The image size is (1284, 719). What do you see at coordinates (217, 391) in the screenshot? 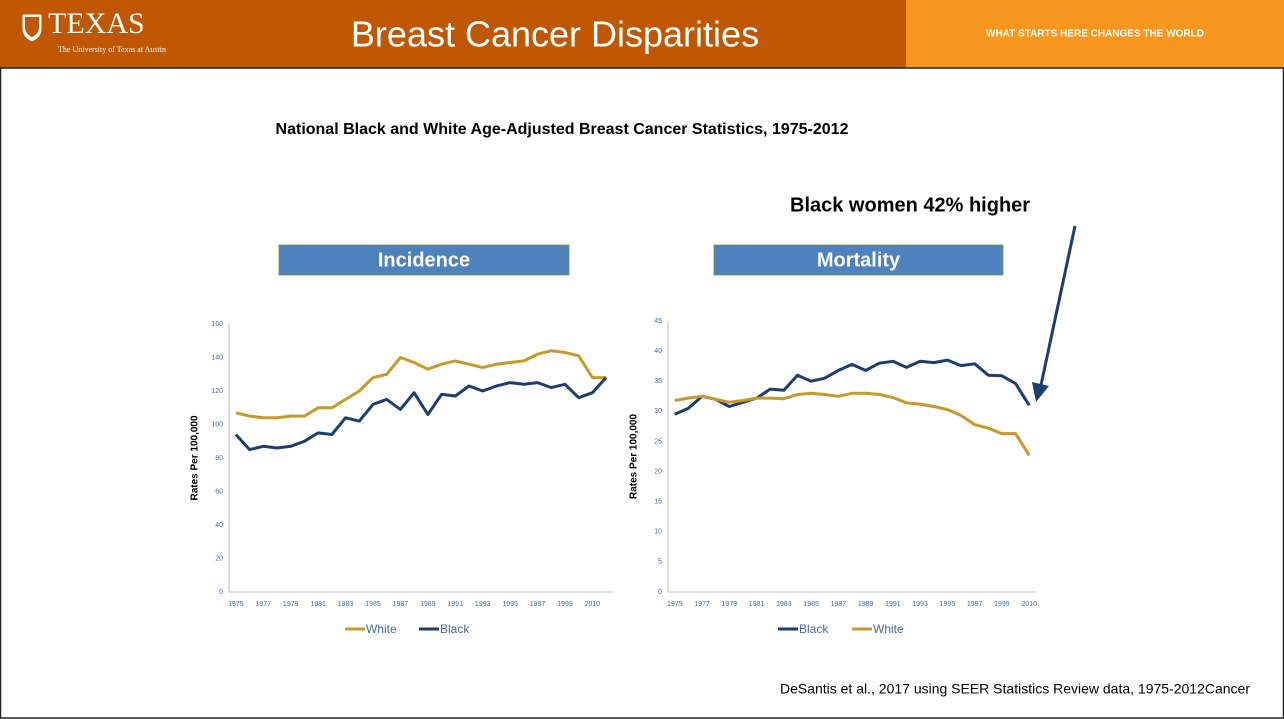
I see `y-tick-label: 120` at bounding box center [217, 391].